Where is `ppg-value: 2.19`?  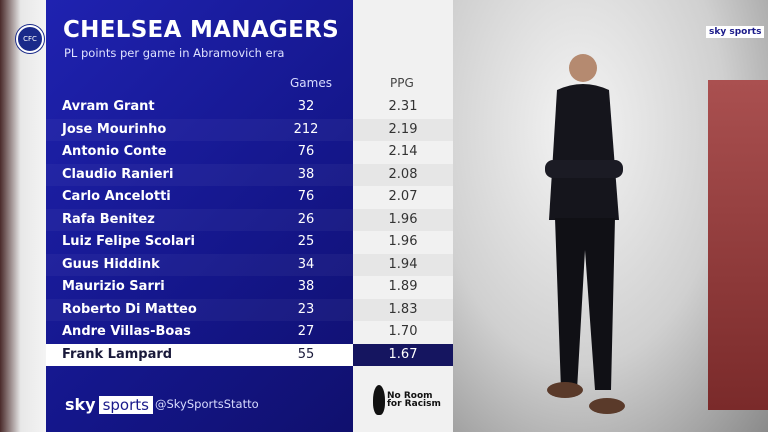 ppg-value: 2.19 is located at coordinates (403, 129).